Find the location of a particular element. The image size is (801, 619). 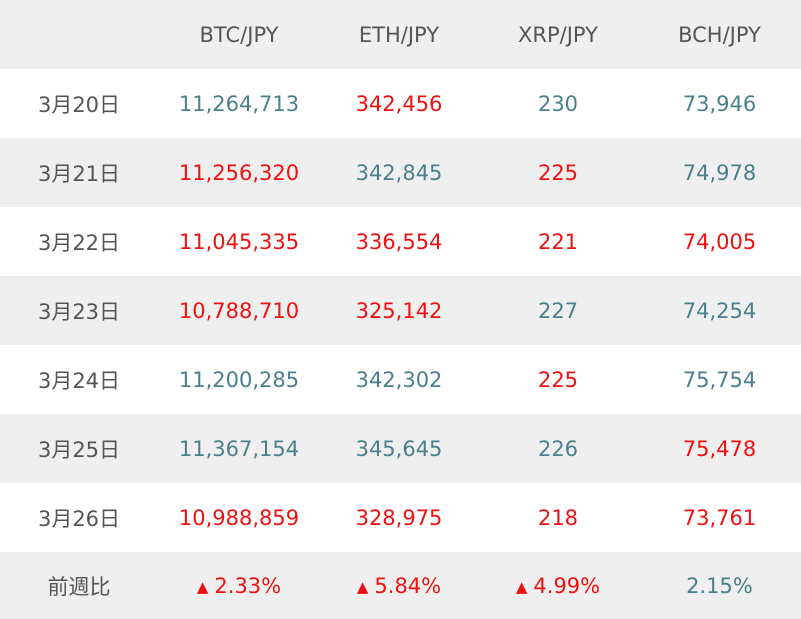

row-date: 3月22日 is located at coordinates (79, 241).